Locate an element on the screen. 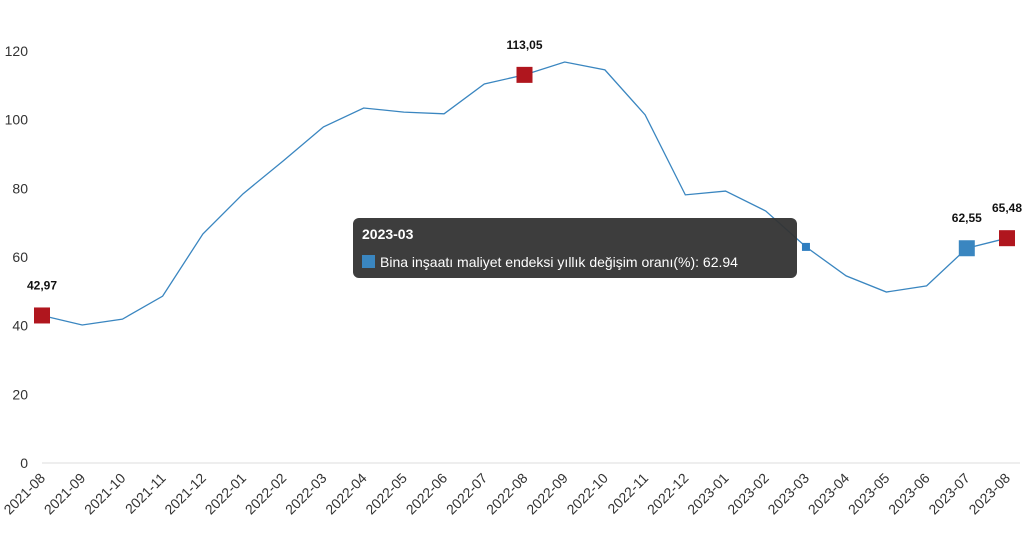 This screenshot has width=1024, height=539. x-tick-label: 2022-02 is located at coordinates (266, 494).